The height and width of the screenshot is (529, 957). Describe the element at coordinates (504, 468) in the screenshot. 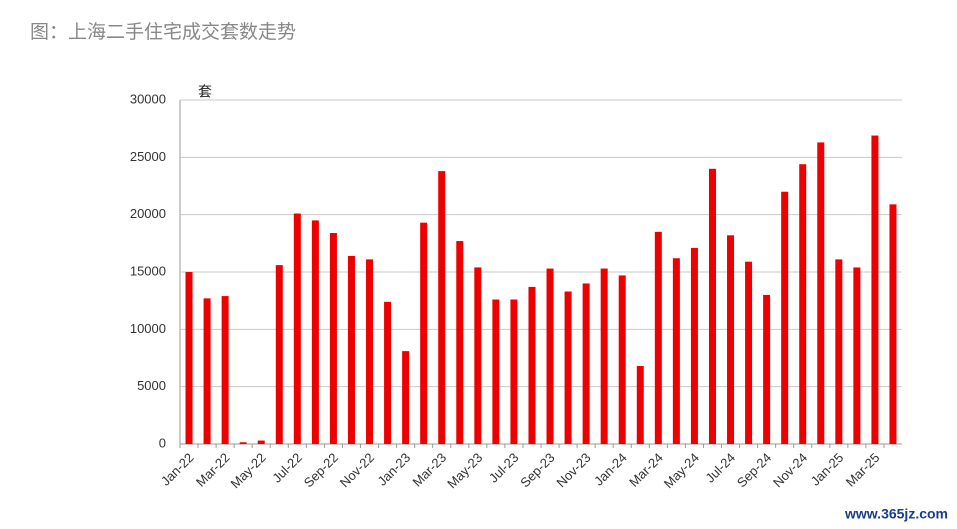

I see `x-tick-label: Jul-23` at that location.